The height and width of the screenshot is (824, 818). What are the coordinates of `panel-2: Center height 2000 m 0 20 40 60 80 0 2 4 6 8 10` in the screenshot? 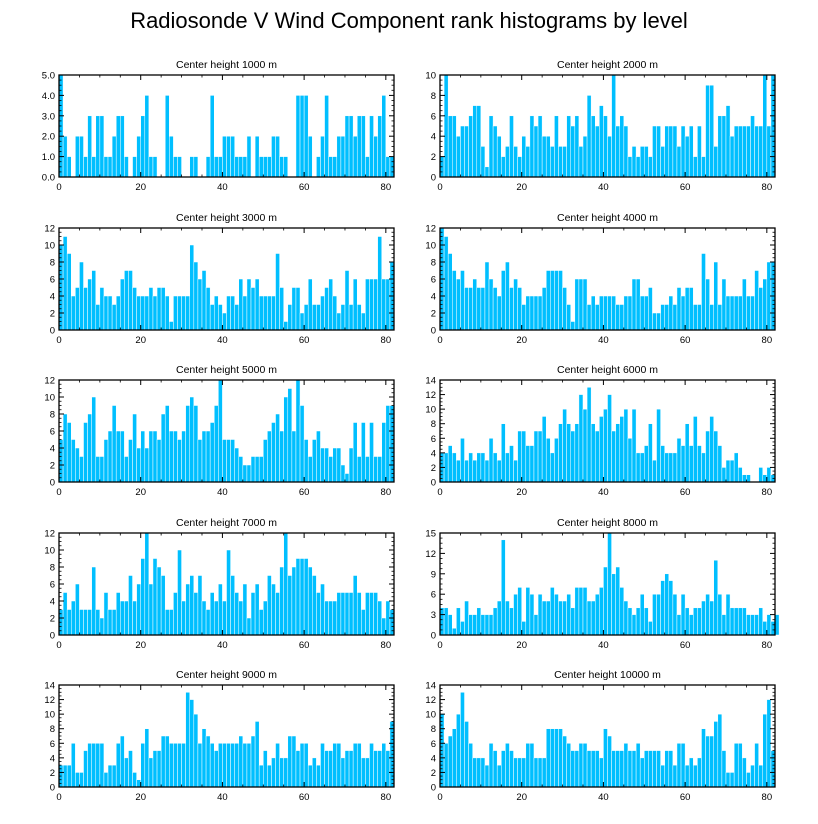 It's located at (600, 126).